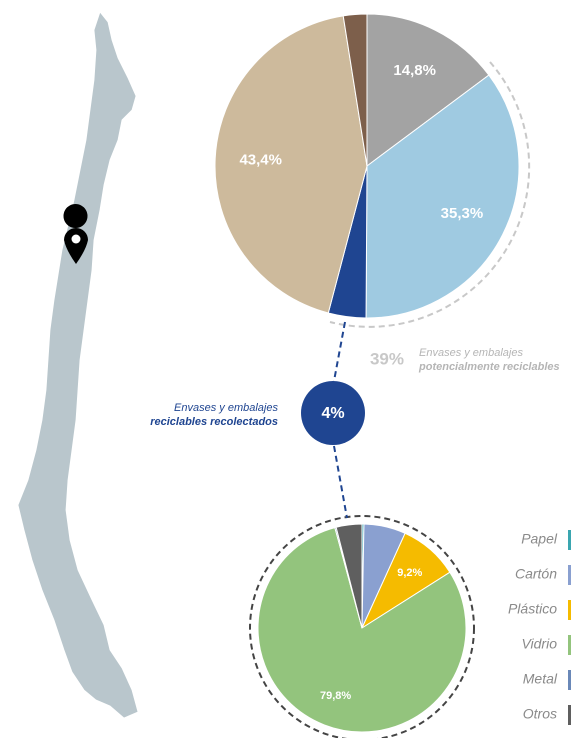  What do you see at coordinates (532, 609) in the screenshot?
I see `legend-label: Plástico` at bounding box center [532, 609].